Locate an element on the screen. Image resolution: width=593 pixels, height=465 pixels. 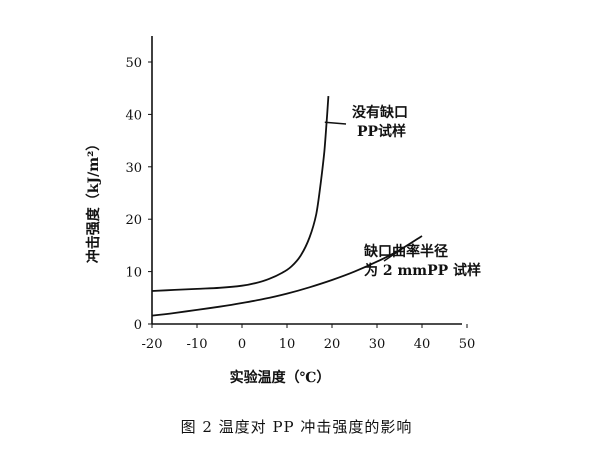
series-notched-2mm is located at coordinates (287, 276).